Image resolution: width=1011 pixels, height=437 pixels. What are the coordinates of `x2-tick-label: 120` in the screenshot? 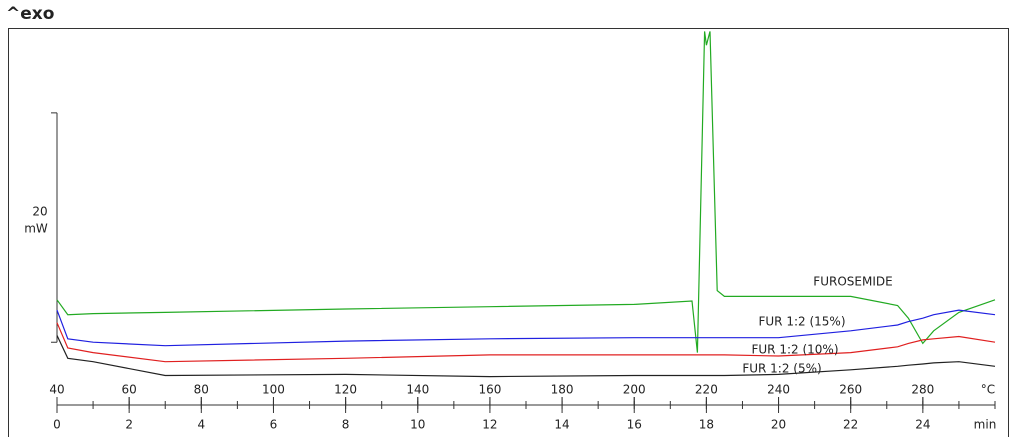 It's located at (345, 390).